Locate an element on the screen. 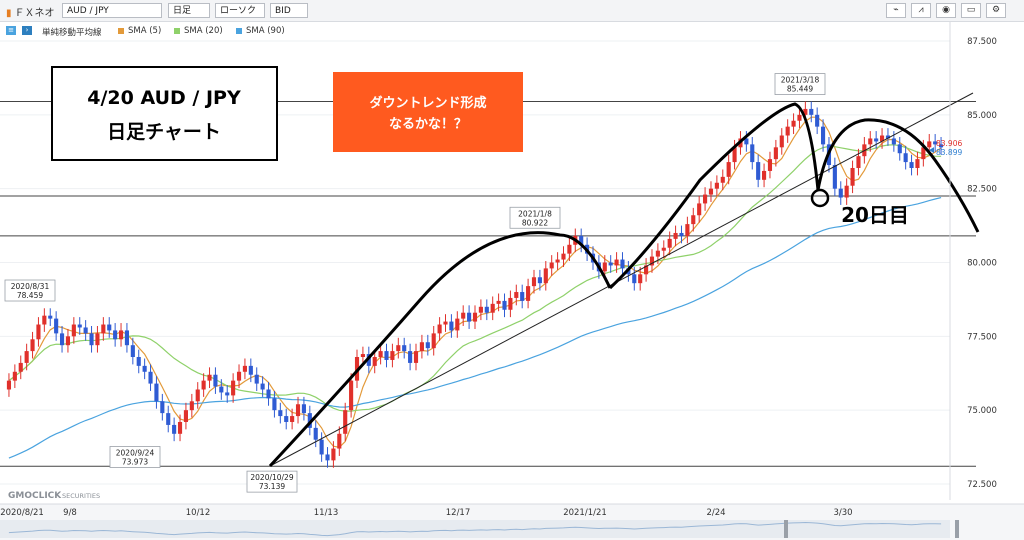 The image size is (1024, 540). callout-line-1: ダウントレンド形成 is located at coordinates (427, 103).